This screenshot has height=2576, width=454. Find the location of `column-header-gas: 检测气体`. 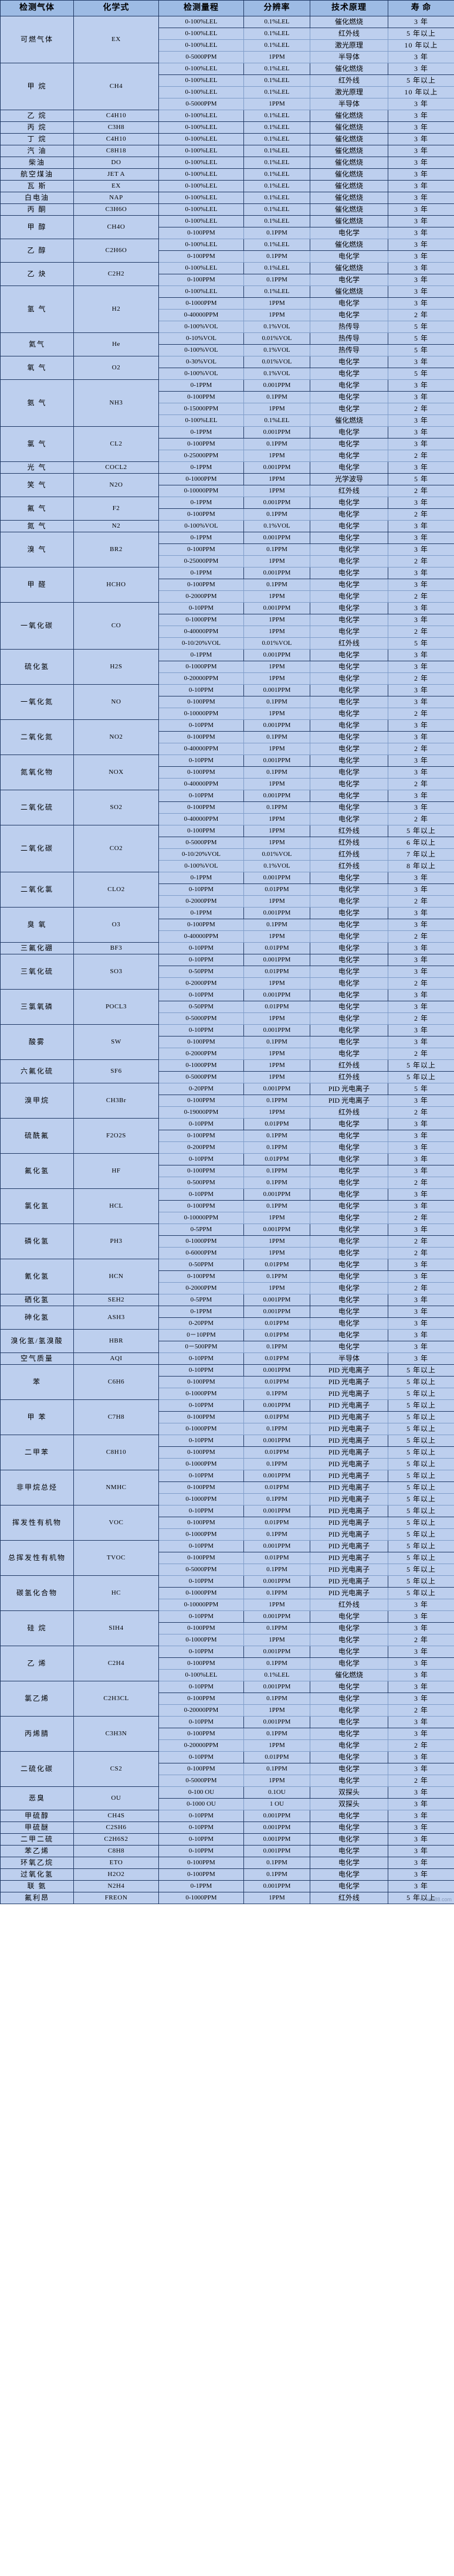

column-header-gas: 检测气体 is located at coordinates (37, 8).